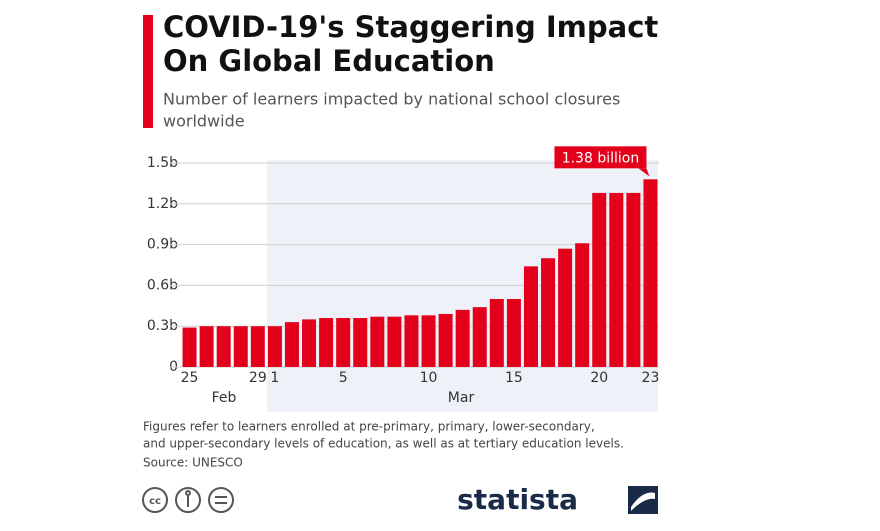 The height and width of the screenshot is (531, 880). Describe the element at coordinates (224, 398) in the screenshot. I see `x-group-label: Feb` at that location.